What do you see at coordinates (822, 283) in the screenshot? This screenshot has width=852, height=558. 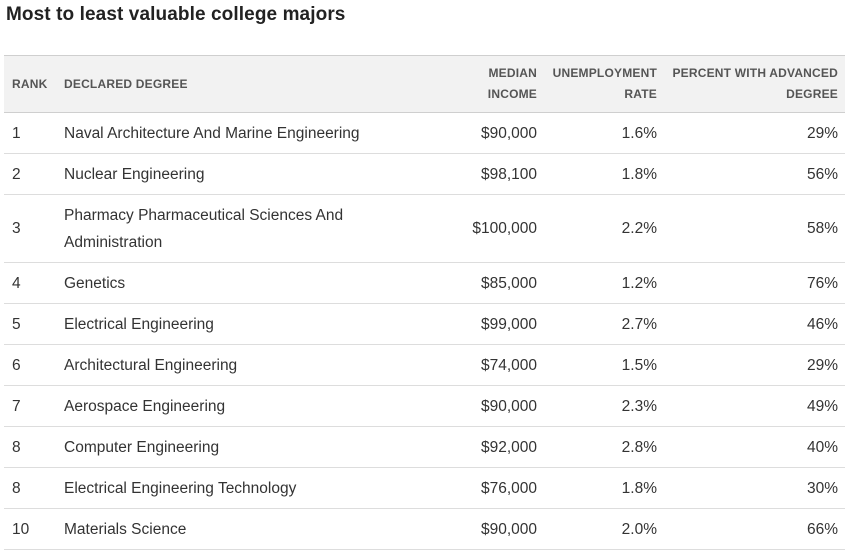 I see `cell-advanced-degree: 76%` at bounding box center [822, 283].